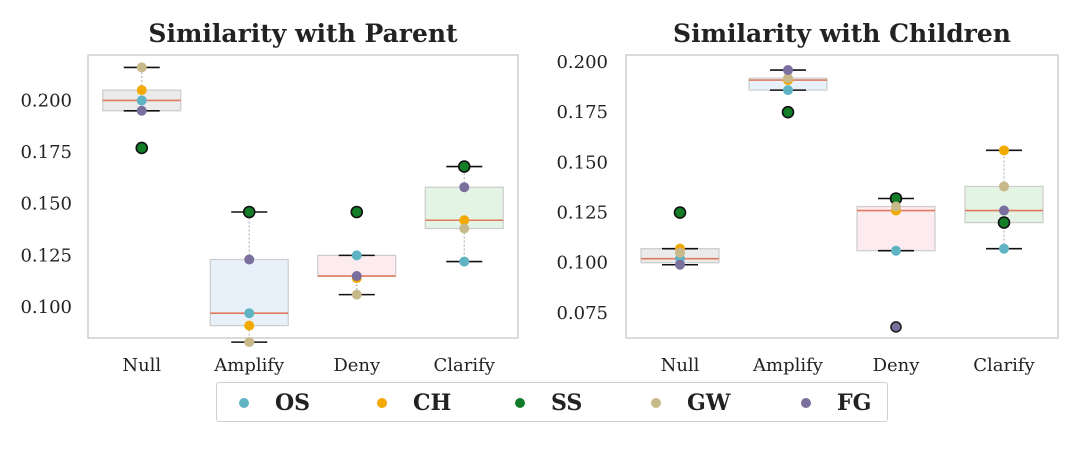  I want to click on legend: OS CH SS GW FG, so click(552, 402).